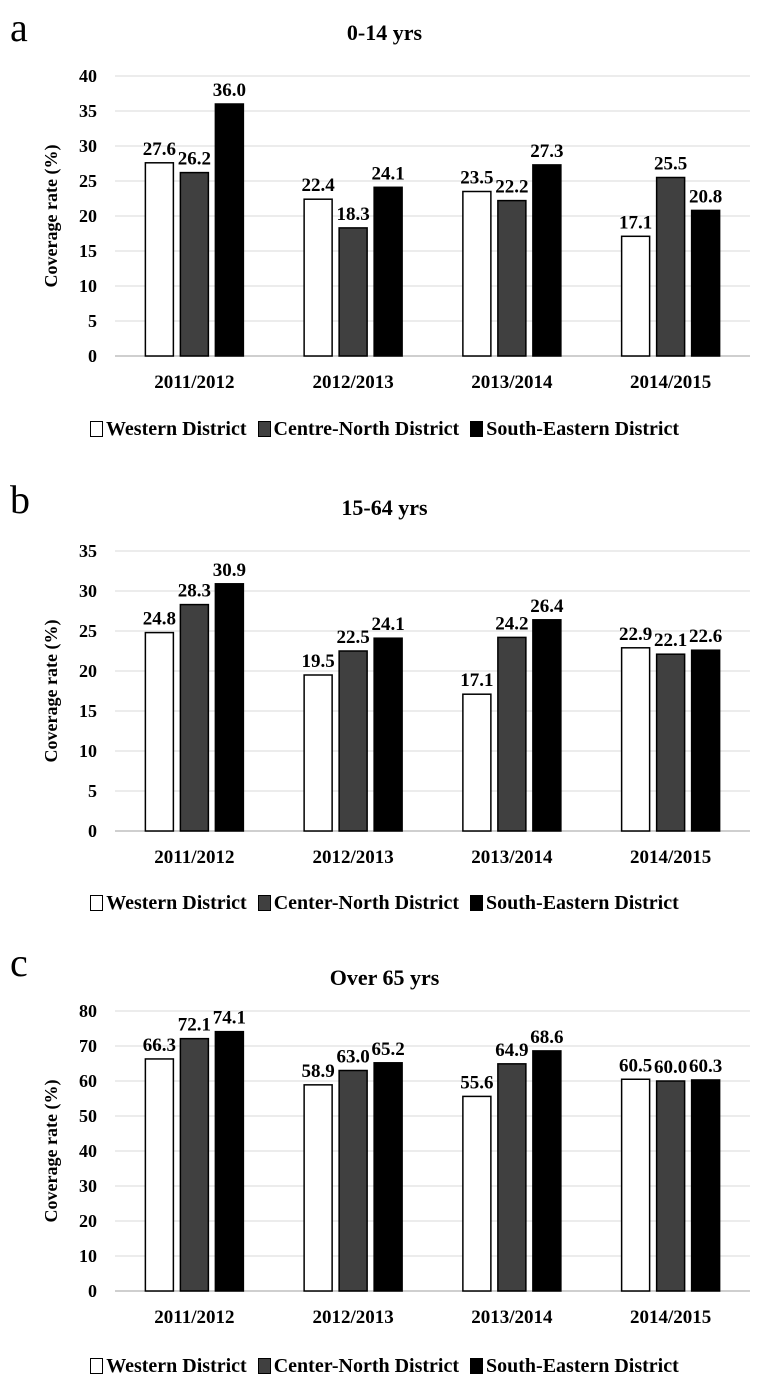 This screenshot has height=1395, width=769. I want to click on y-tick-label: 30, so click(88, 146).